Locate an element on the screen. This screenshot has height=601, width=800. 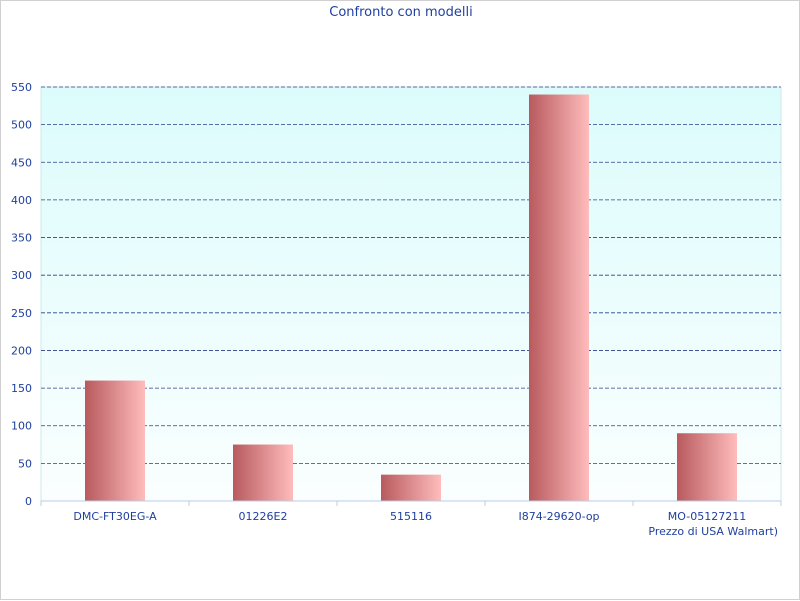
y-tick-label: 150 is located at coordinates (21, 388).